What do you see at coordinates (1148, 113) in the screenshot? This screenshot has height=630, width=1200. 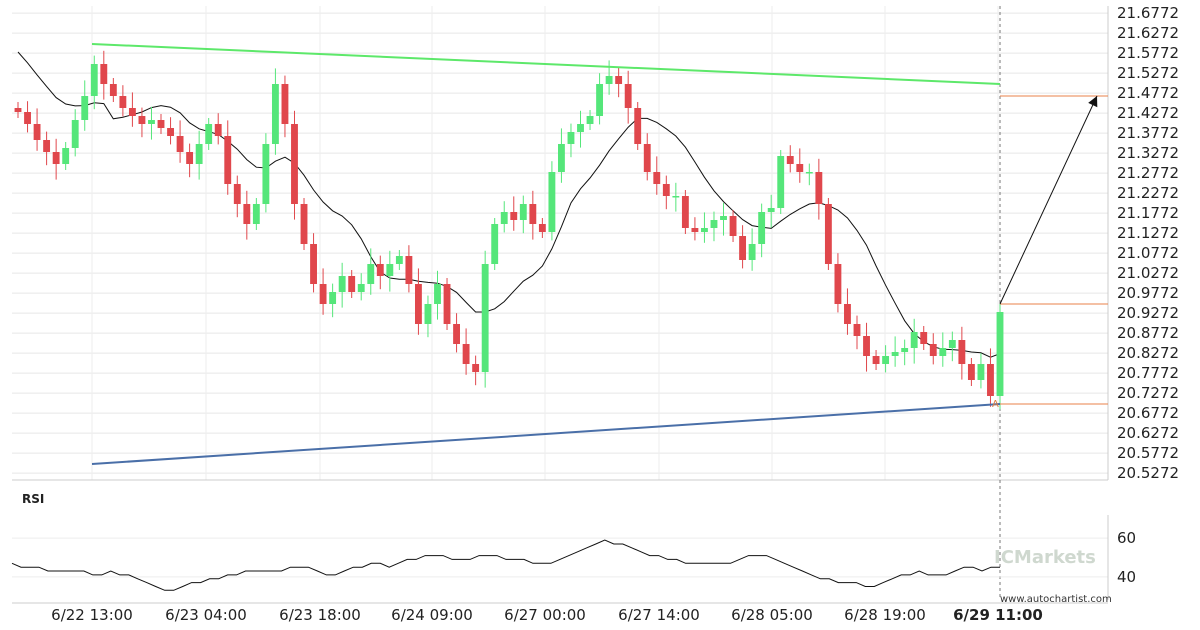 I see `y-tick-label: 21.4272` at bounding box center [1148, 113].